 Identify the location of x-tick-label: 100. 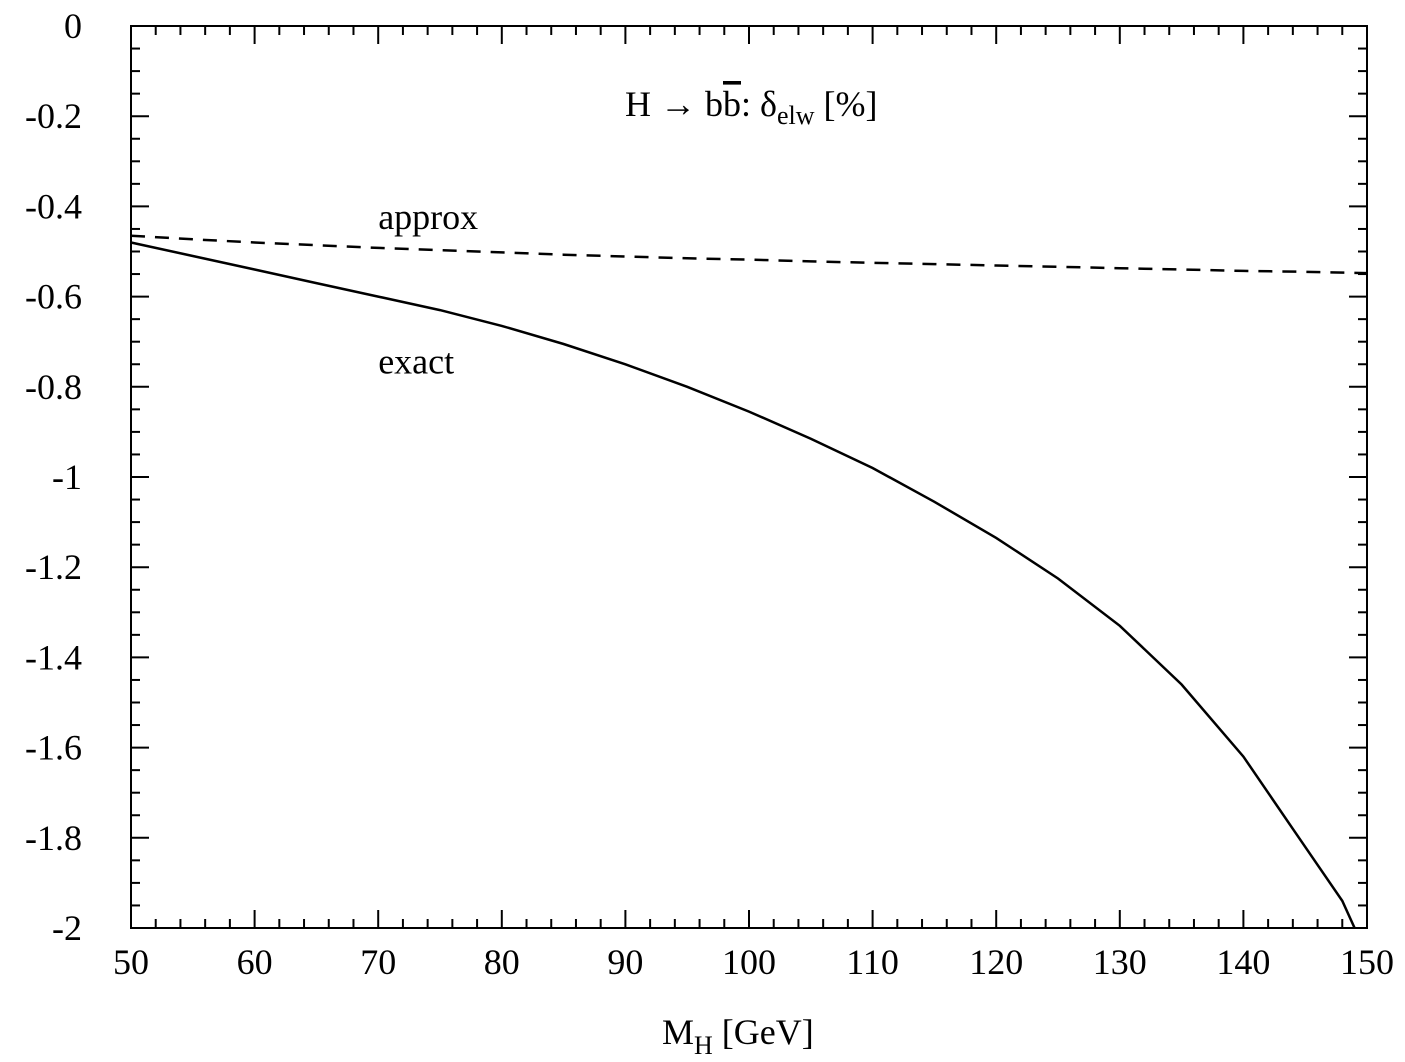
(749, 962).